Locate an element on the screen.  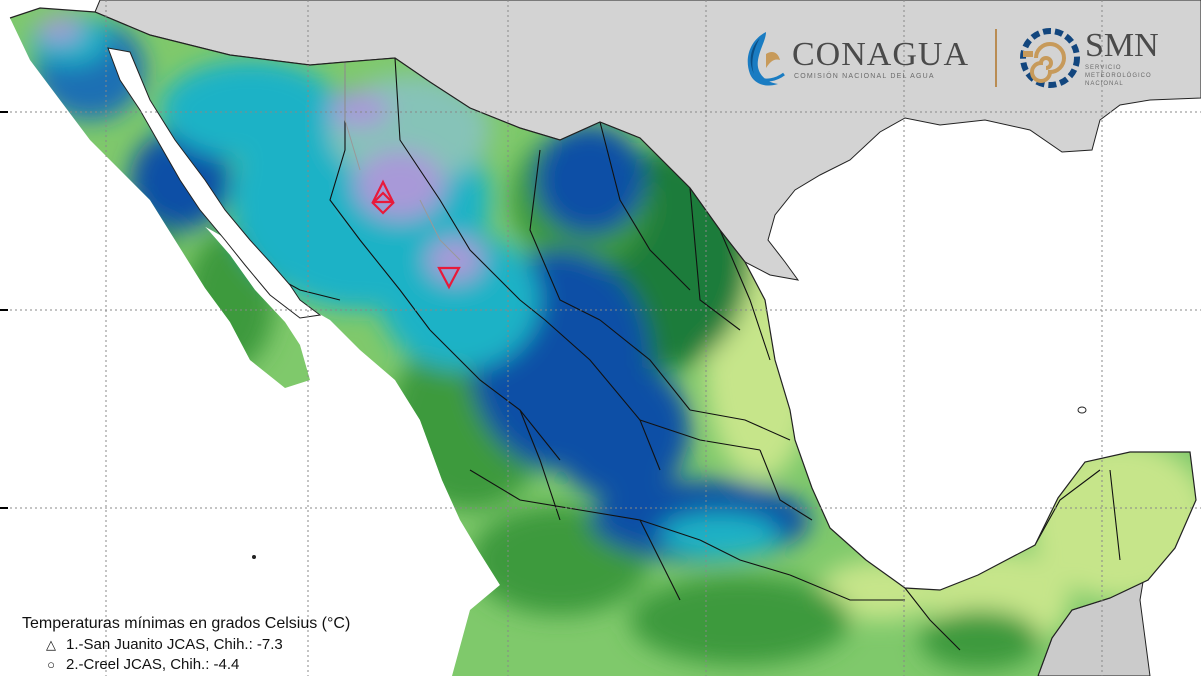
station-marker-diamond is located at coordinates (383, 203).